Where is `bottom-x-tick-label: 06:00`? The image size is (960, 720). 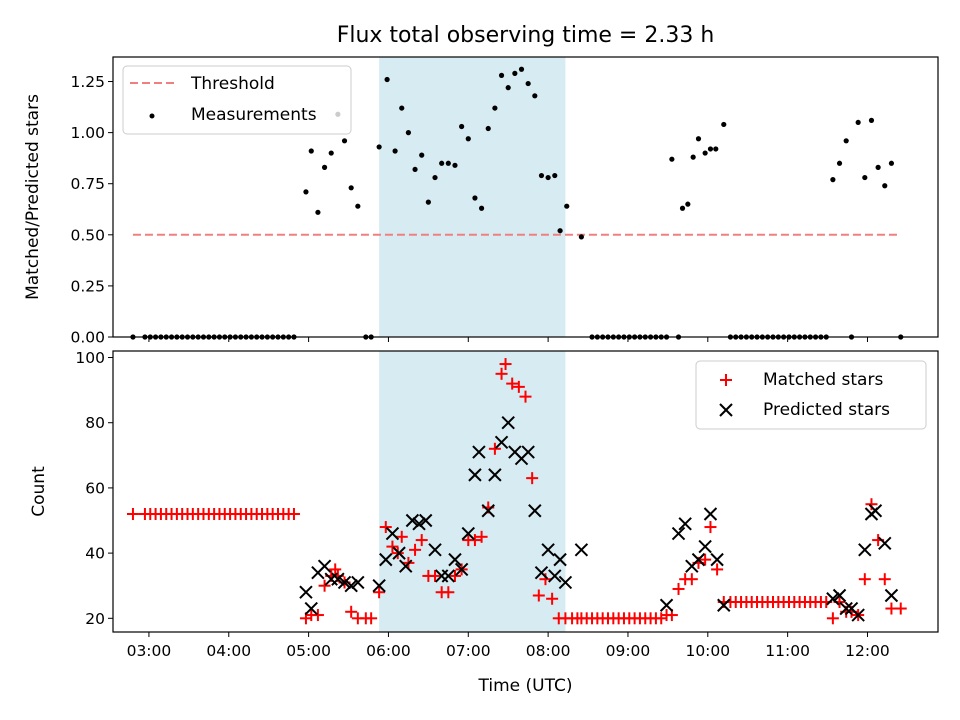 bottom-x-tick-label: 06:00 is located at coordinates (388, 651).